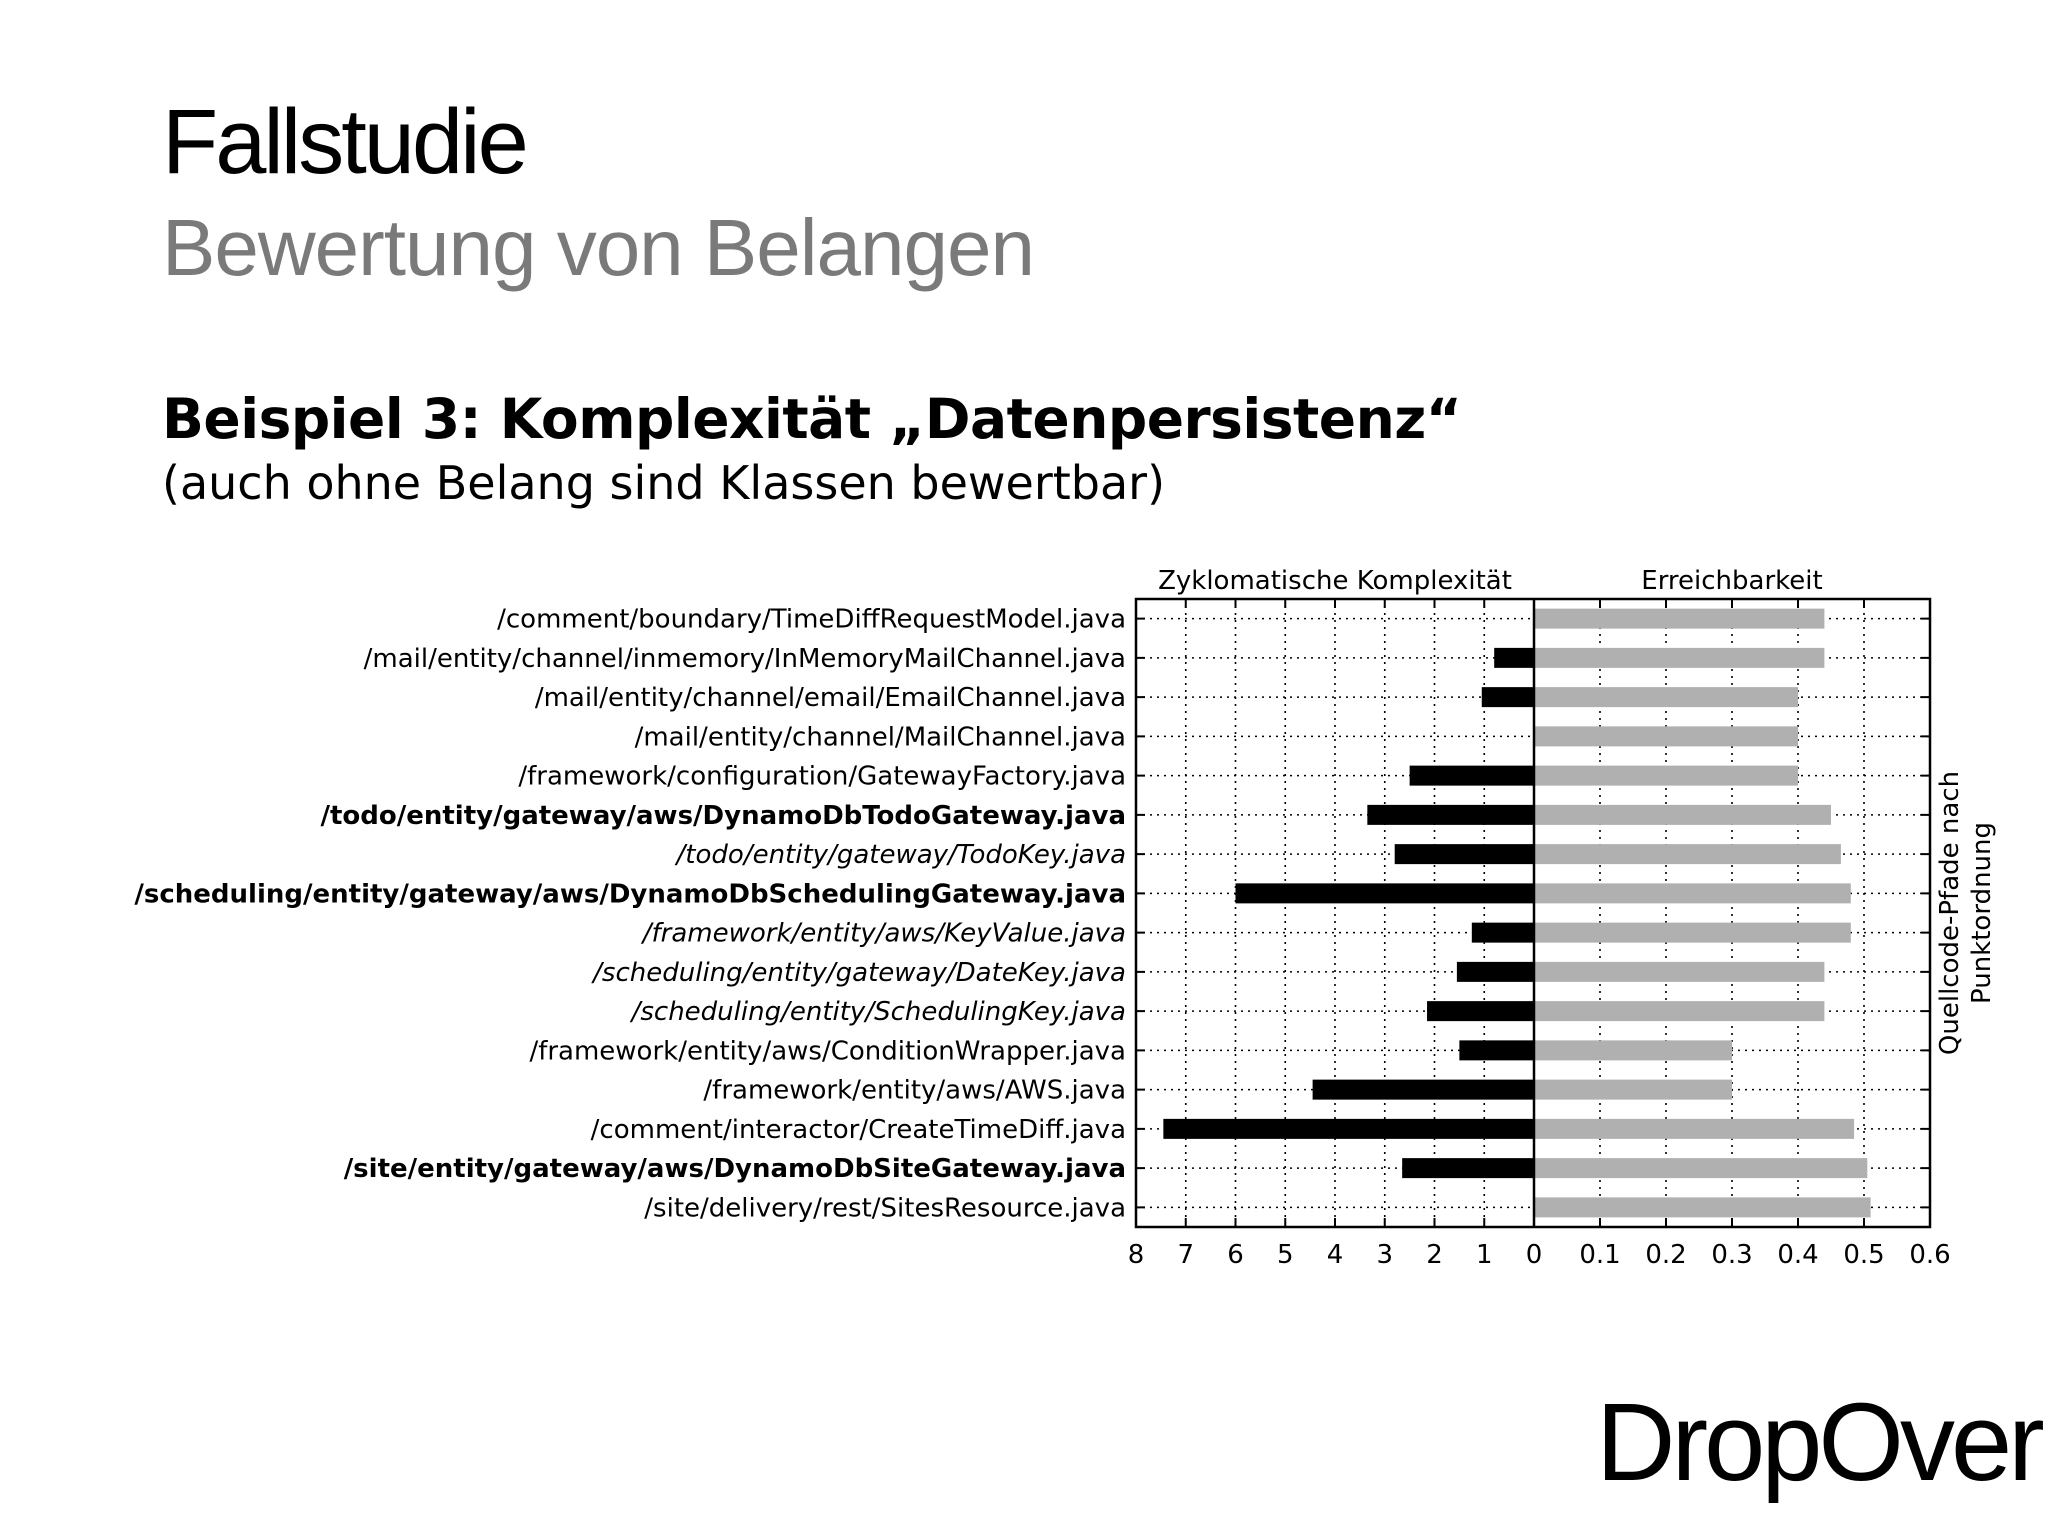  Describe the element at coordinates (1863, 1255) in the screenshot. I see `x-tick-label-reachability: 0.5` at that location.